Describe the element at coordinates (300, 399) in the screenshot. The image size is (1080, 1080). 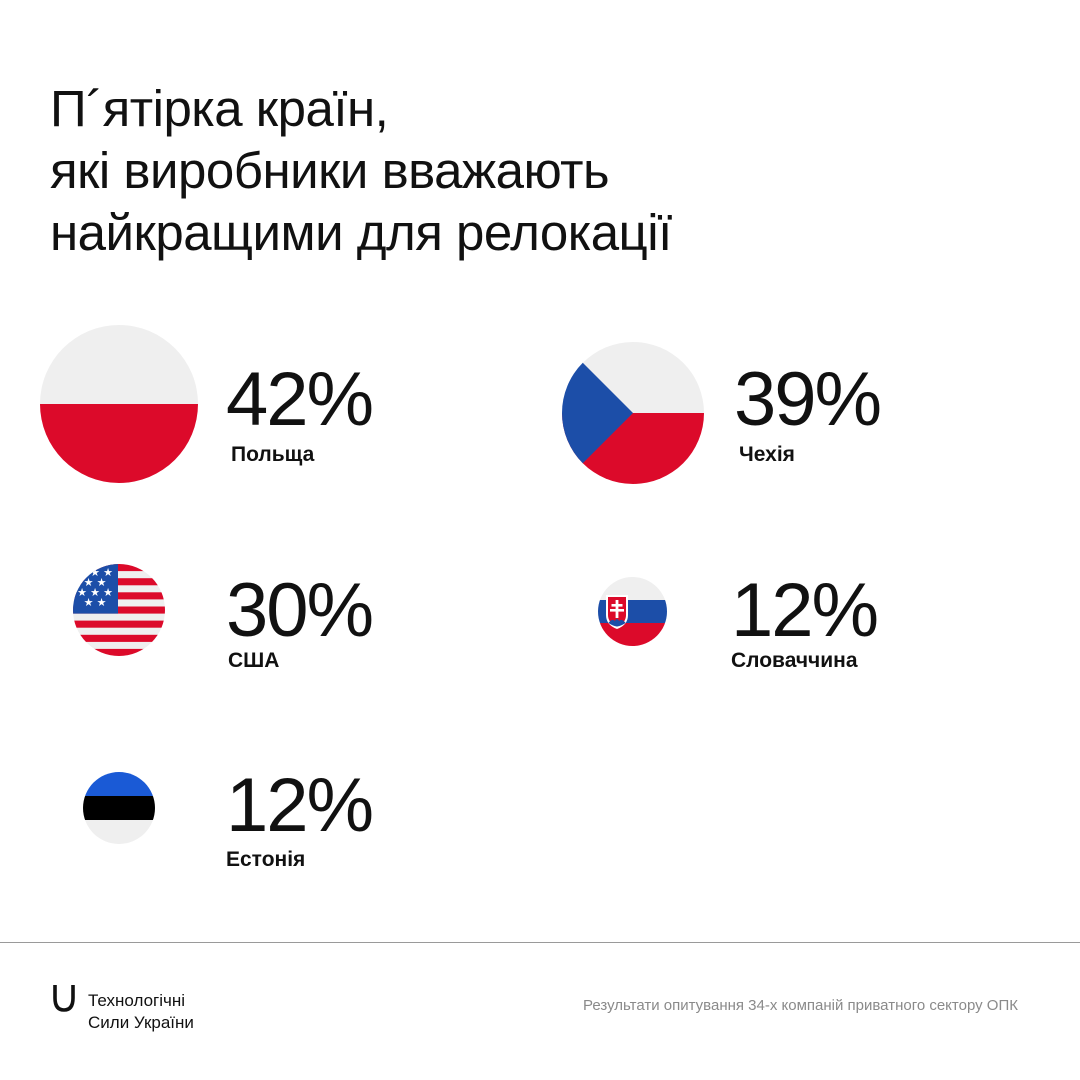
I see `poland-percent: 42%` at that location.